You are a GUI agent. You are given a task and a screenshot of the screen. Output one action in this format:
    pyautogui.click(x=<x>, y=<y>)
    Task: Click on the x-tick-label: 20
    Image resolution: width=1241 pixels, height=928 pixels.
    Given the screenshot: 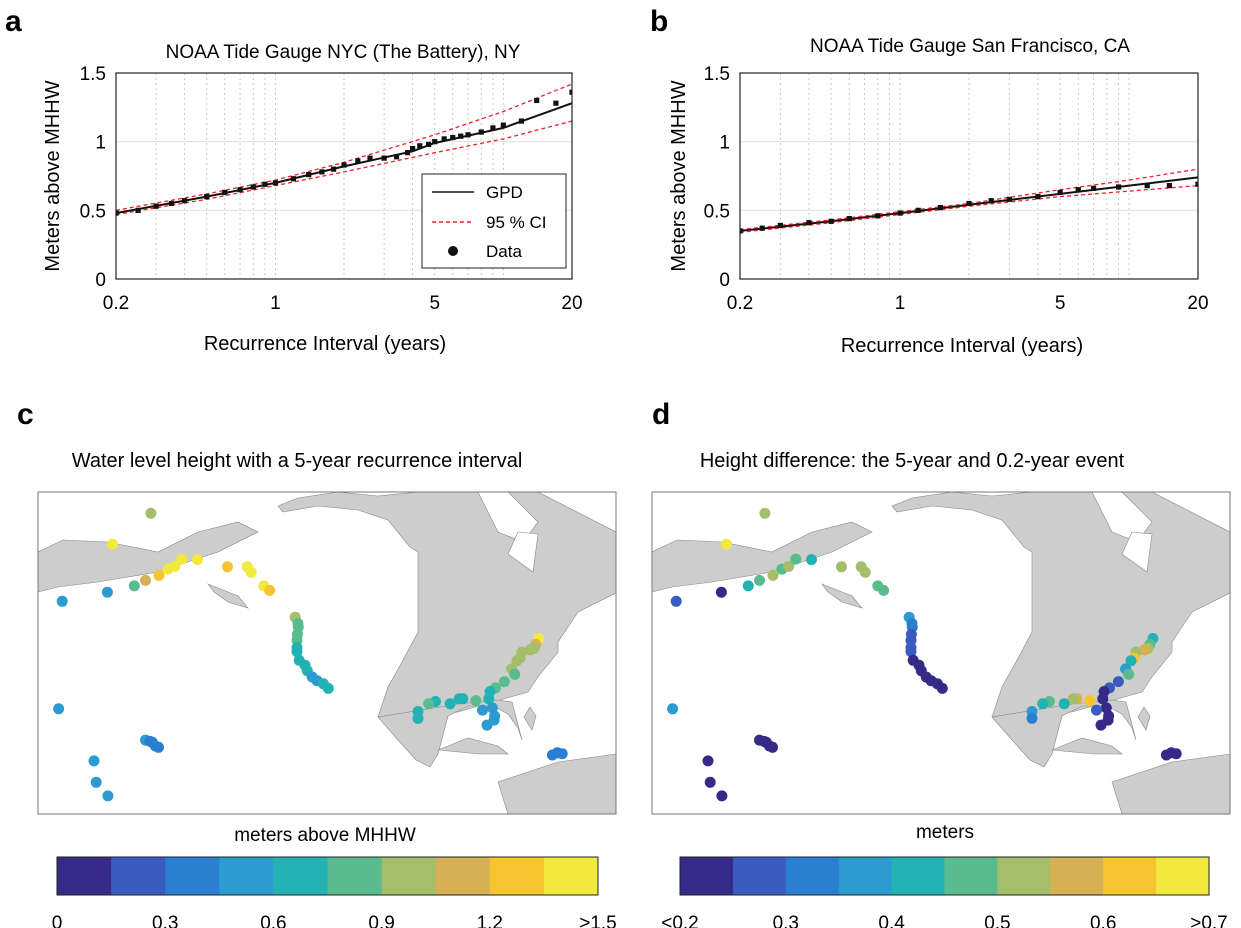 What is the action you would take?
    pyautogui.click(x=571, y=303)
    